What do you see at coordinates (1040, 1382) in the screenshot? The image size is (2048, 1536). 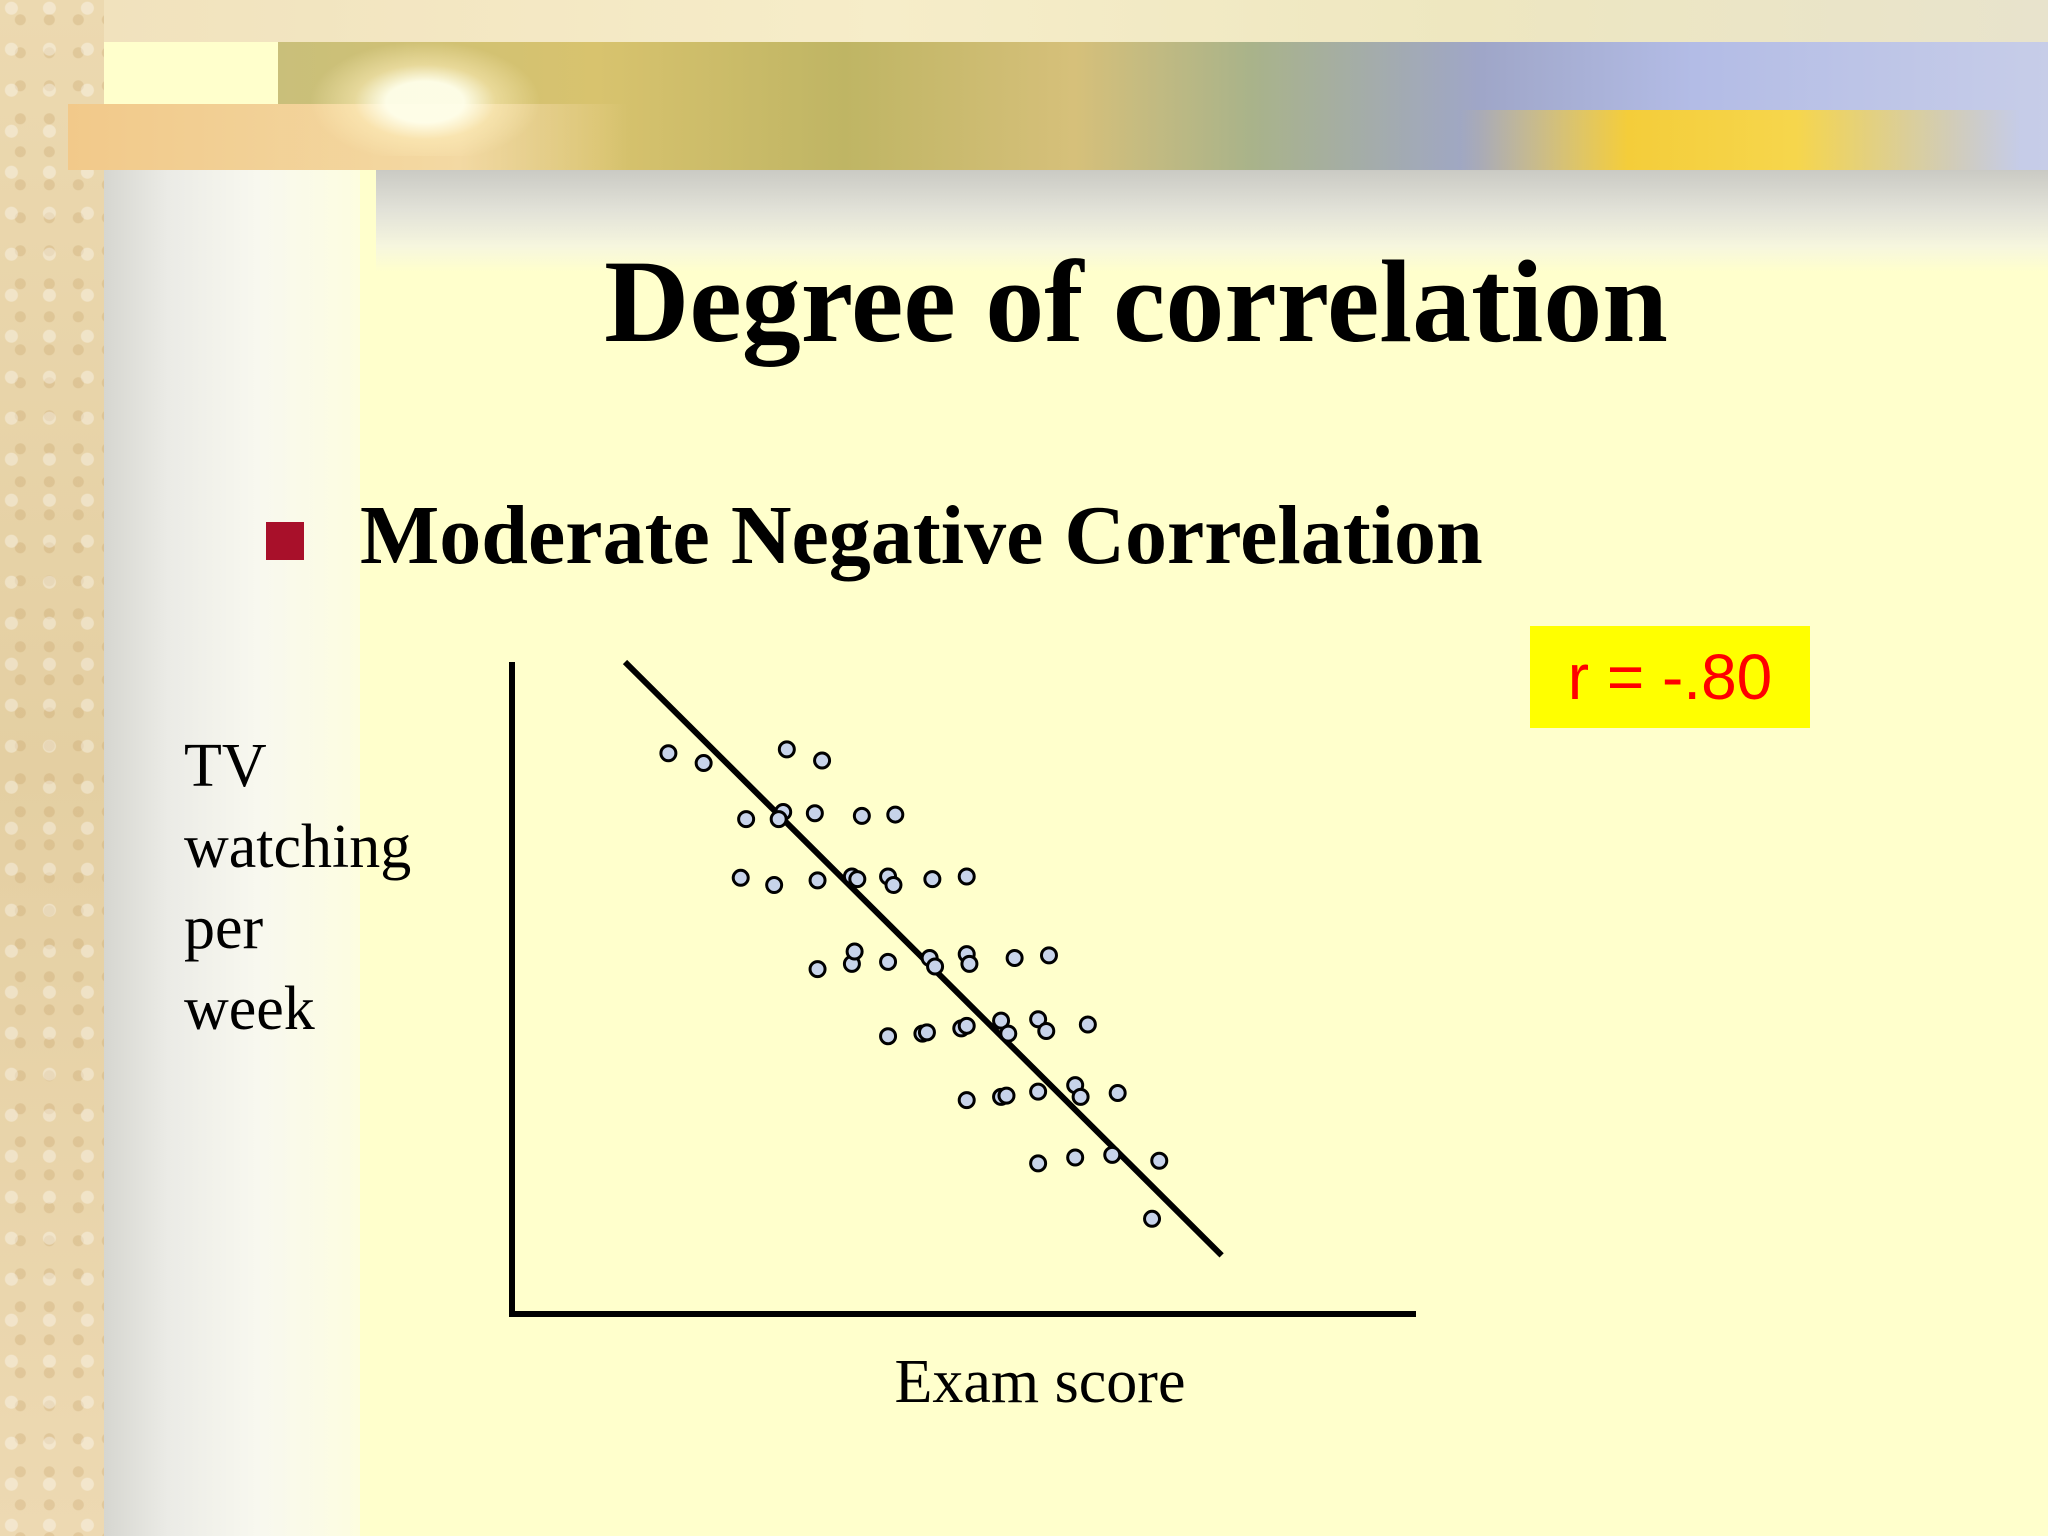 I see `x-axis-label: Exam score` at bounding box center [1040, 1382].